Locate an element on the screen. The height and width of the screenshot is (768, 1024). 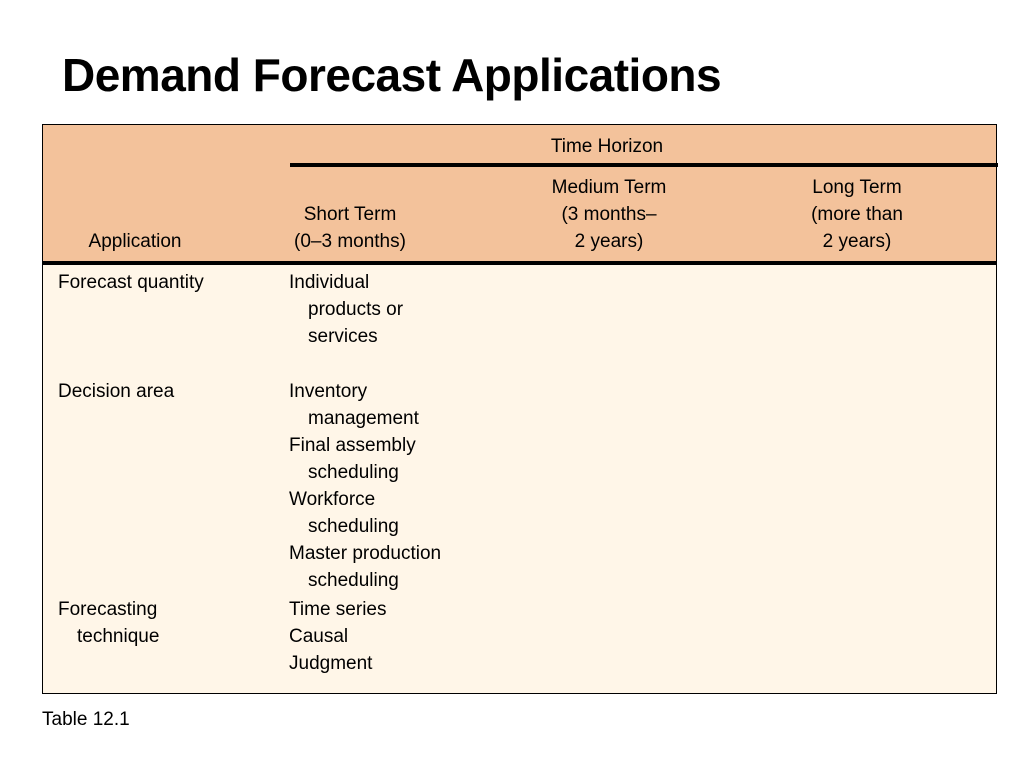
cell-line: Workforce is located at coordinates (332, 499).